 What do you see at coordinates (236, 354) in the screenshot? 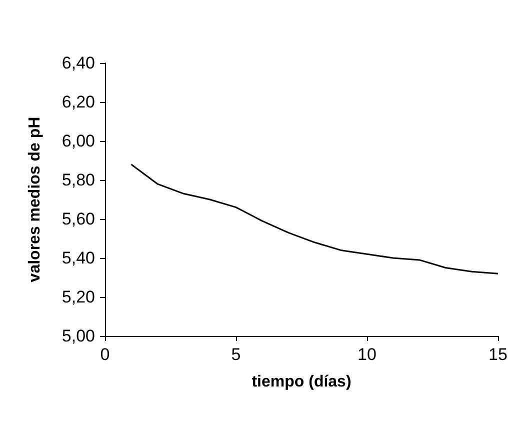
I see `x-tick-label: 5` at bounding box center [236, 354].